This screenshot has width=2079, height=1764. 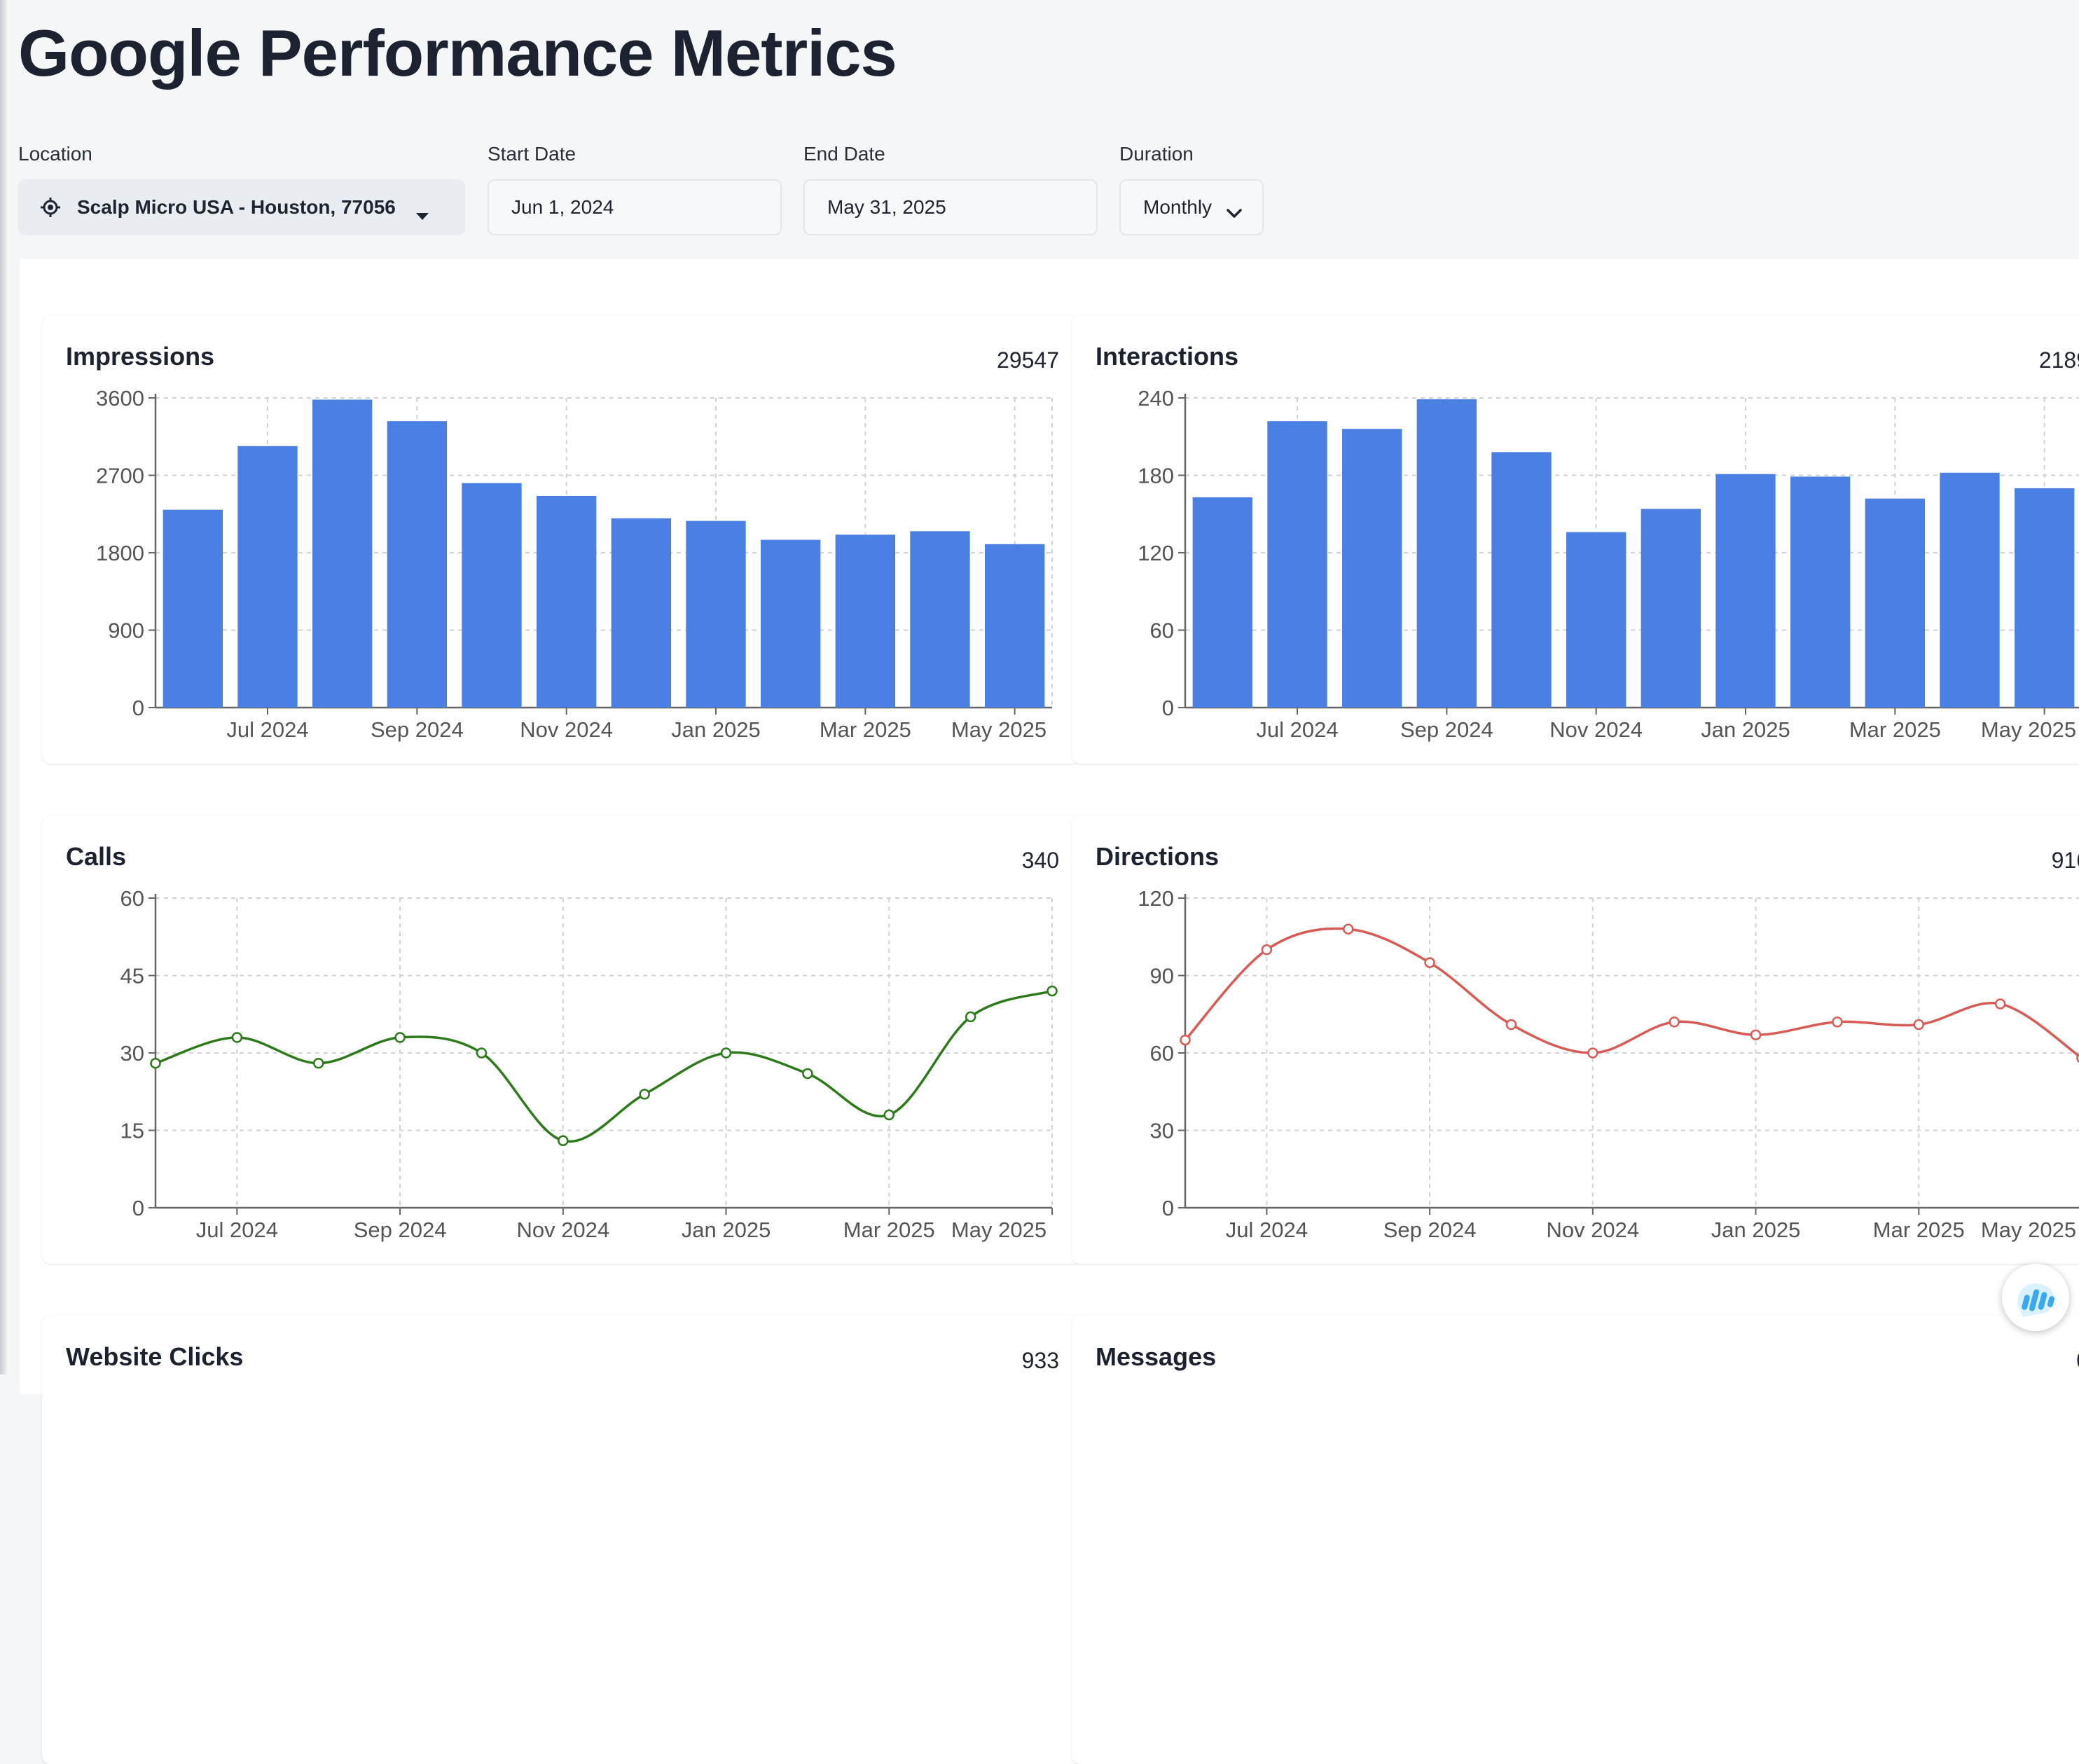 I want to click on duration-select: Monthly, so click(x=1191, y=207).